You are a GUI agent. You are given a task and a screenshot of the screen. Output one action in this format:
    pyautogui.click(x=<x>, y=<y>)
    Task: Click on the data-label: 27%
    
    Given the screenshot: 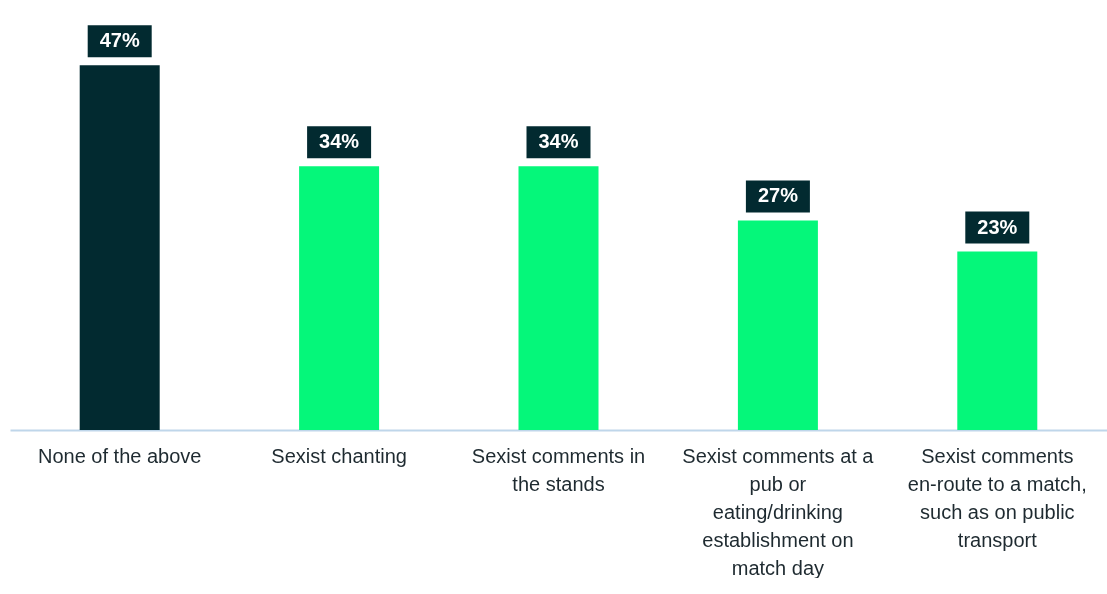 What is the action you would take?
    pyautogui.click(x=778, y=195)
    